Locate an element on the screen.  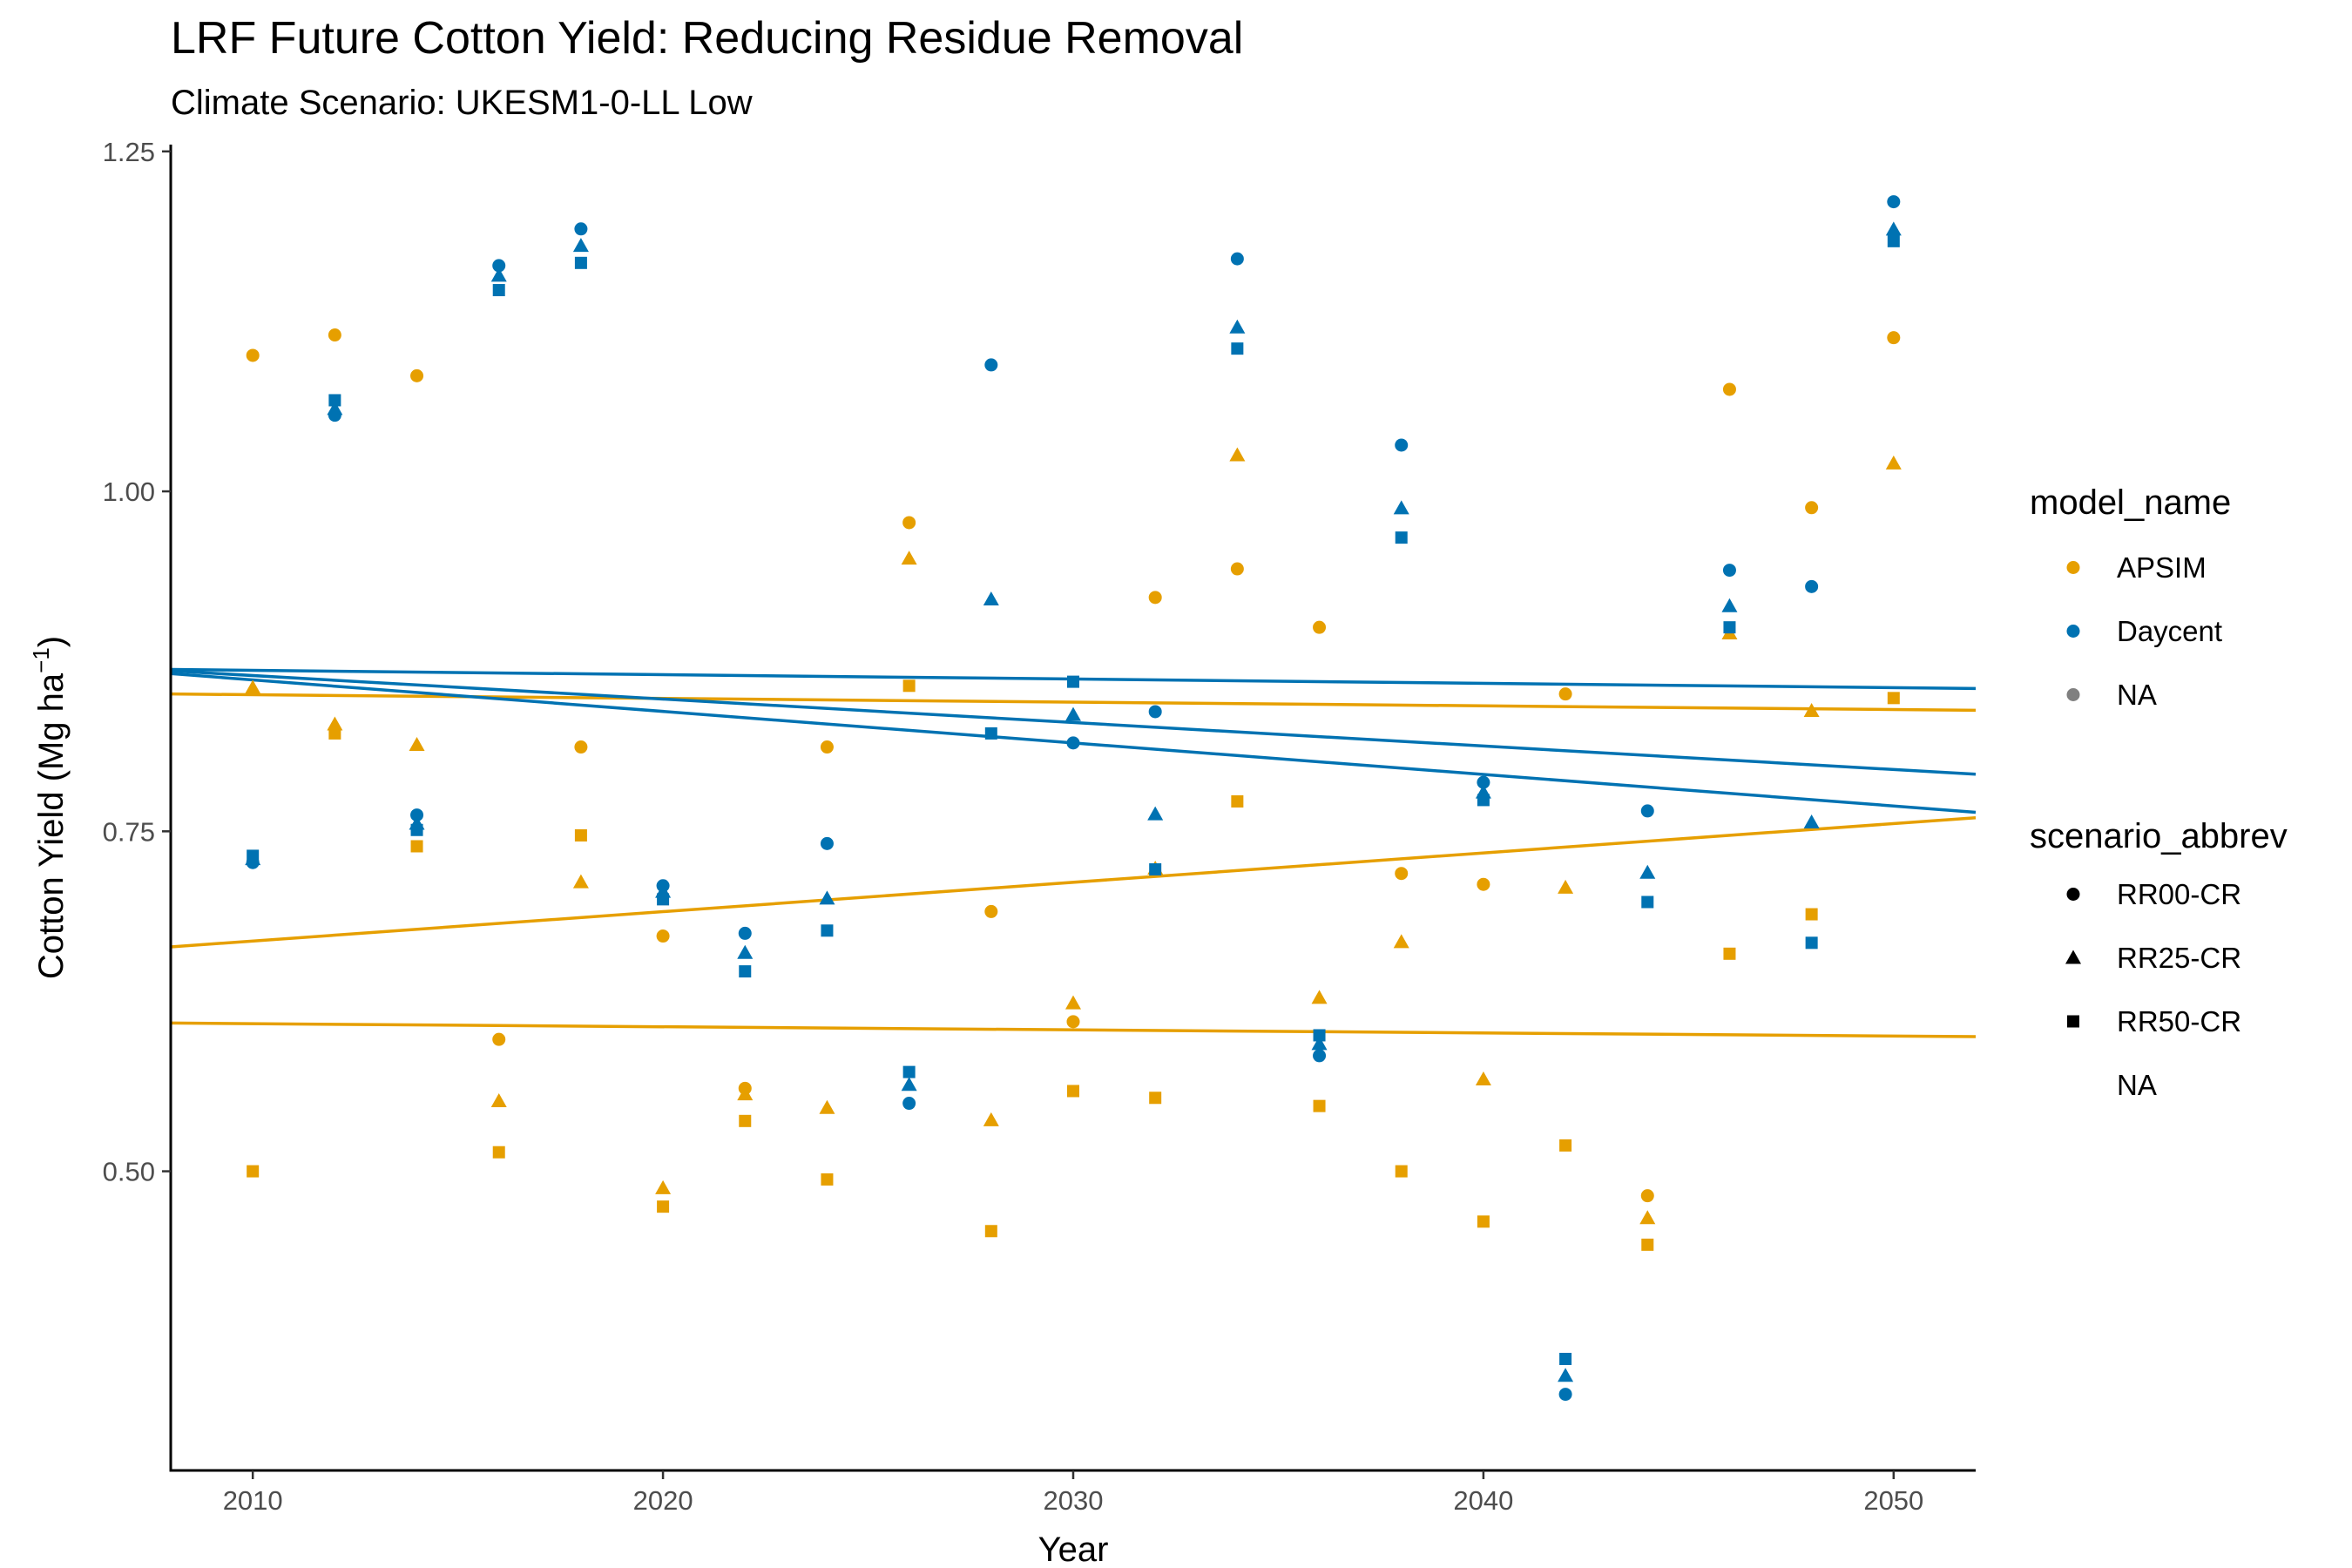
legend-model-name: model_name APSIM Daycent NA is located at coordinates (2130, 604).